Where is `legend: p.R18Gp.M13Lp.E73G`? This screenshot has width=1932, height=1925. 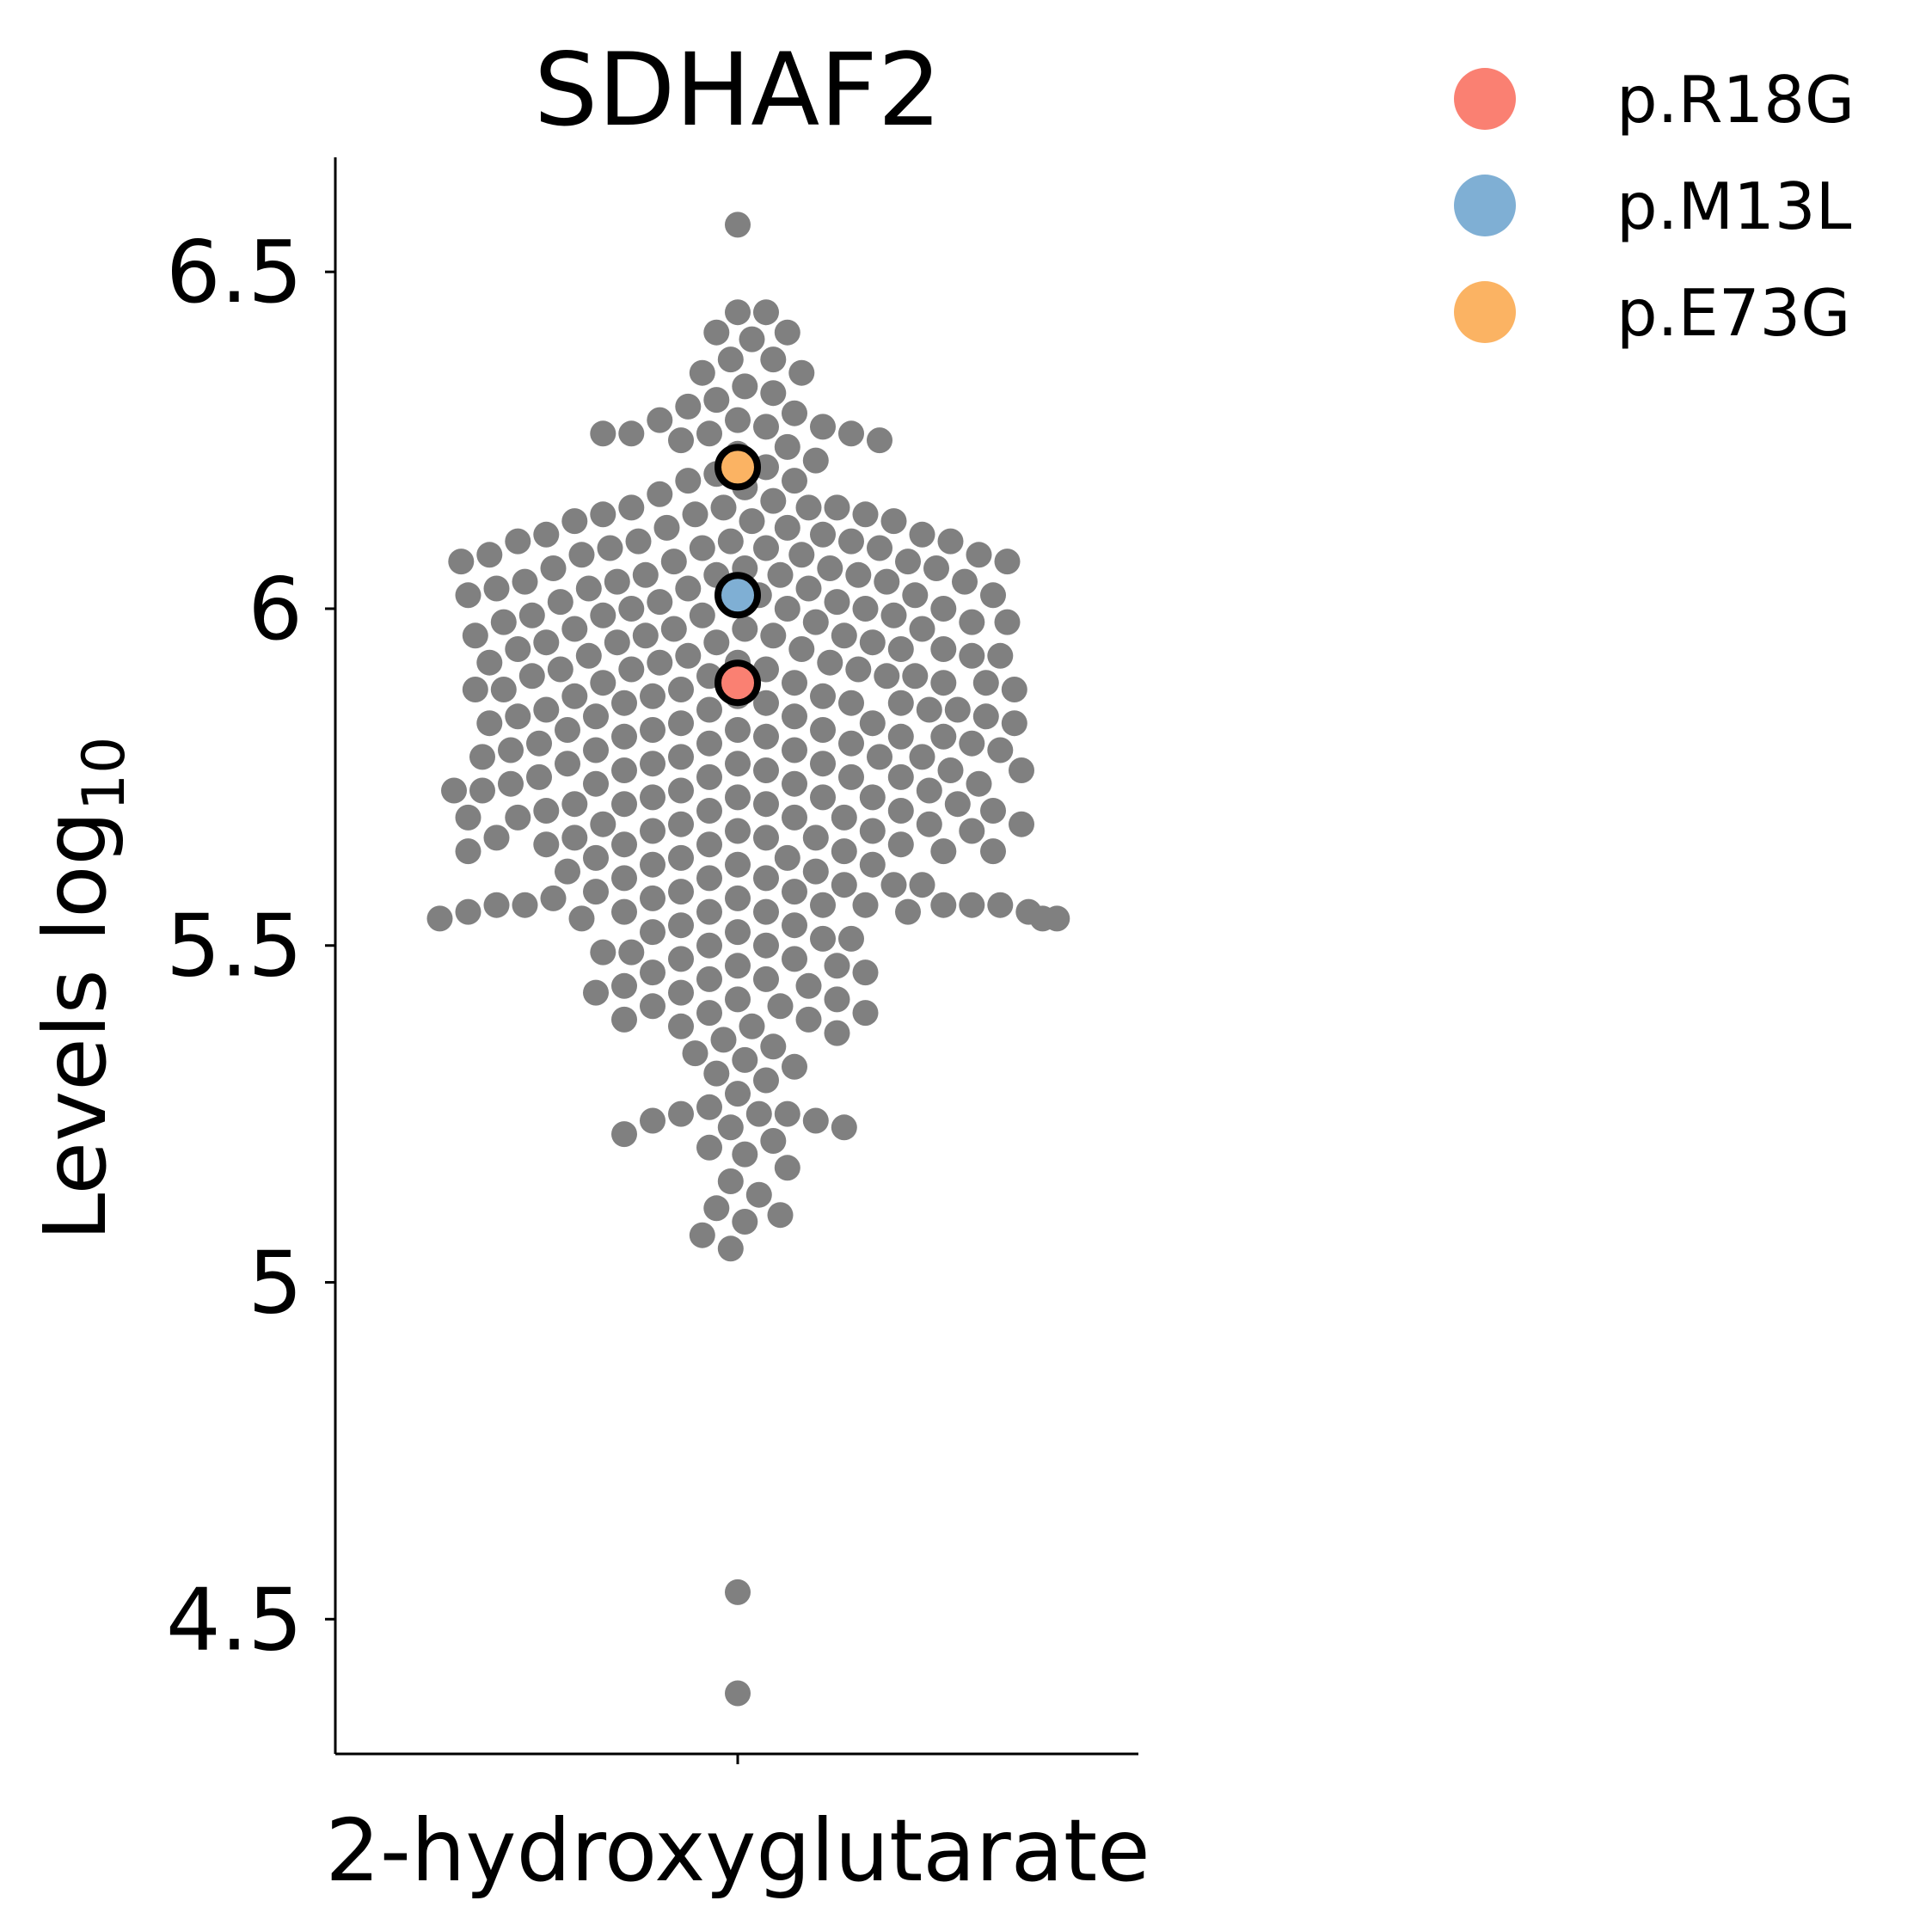 legend: p.R18Gp.M13Lp.E73G is located at coordinates (1654, 207).